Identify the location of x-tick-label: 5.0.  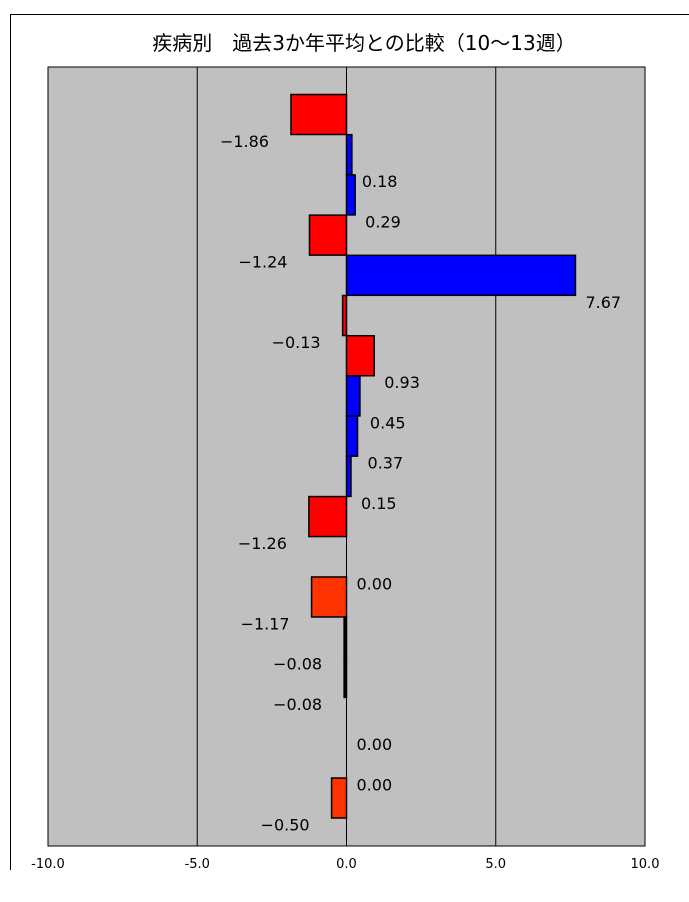
(495, 864).